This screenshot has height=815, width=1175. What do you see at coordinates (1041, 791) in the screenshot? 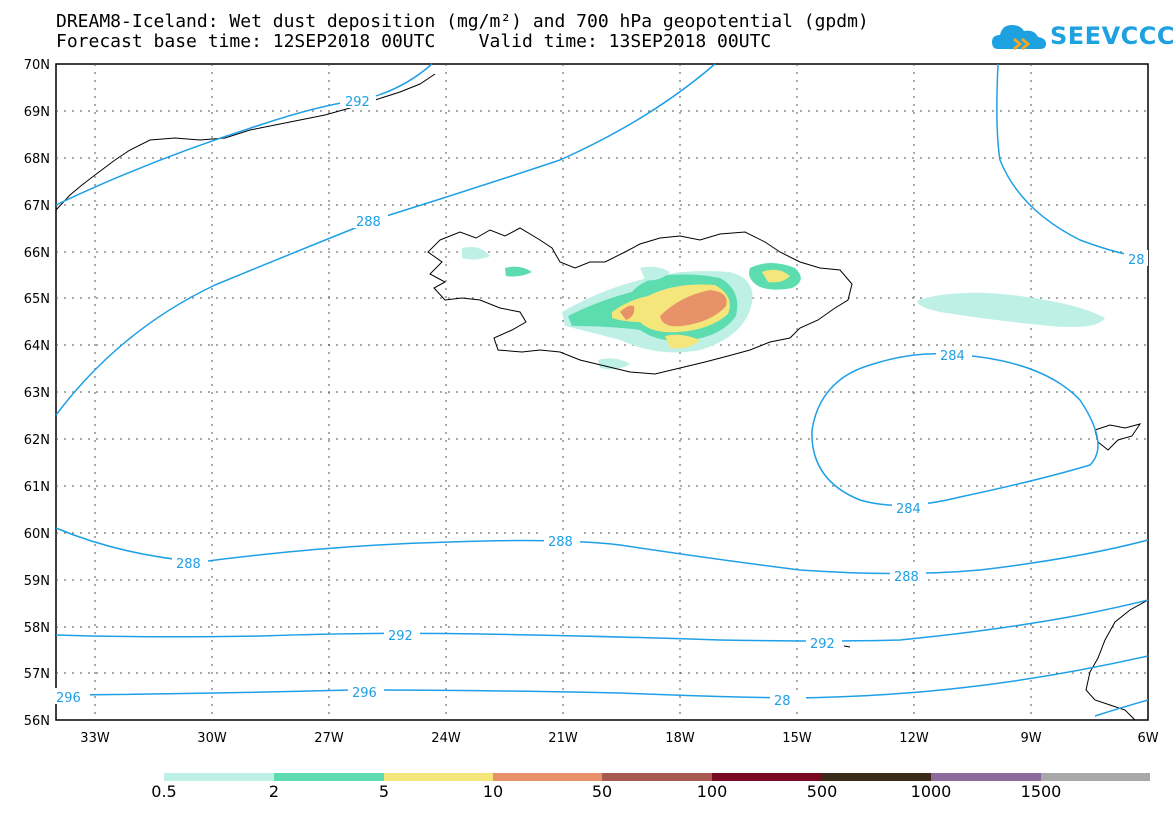
I see `legend-label: 1500` at bounding box center [1041, 791].